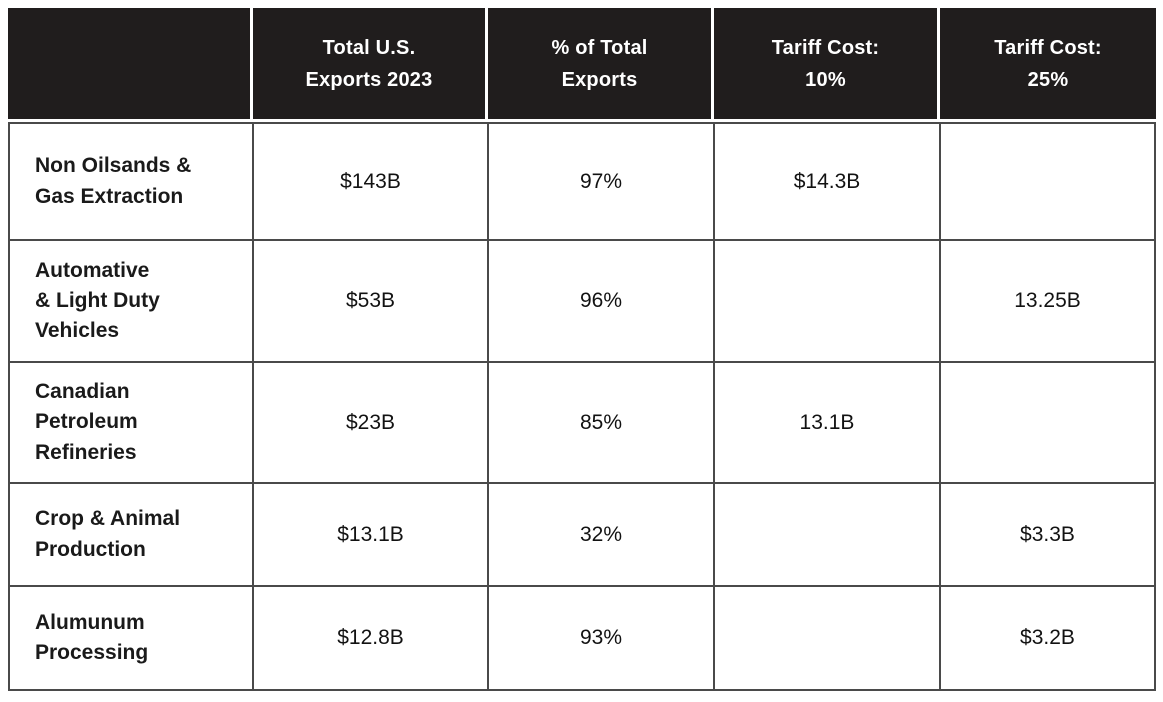 The height and width of the screenshot is (702, 1163). What do you see at coordinates (600, 533) in the screenshot?
I see `pct-of-total-cell: 32%` at bounding box center [600, 533].